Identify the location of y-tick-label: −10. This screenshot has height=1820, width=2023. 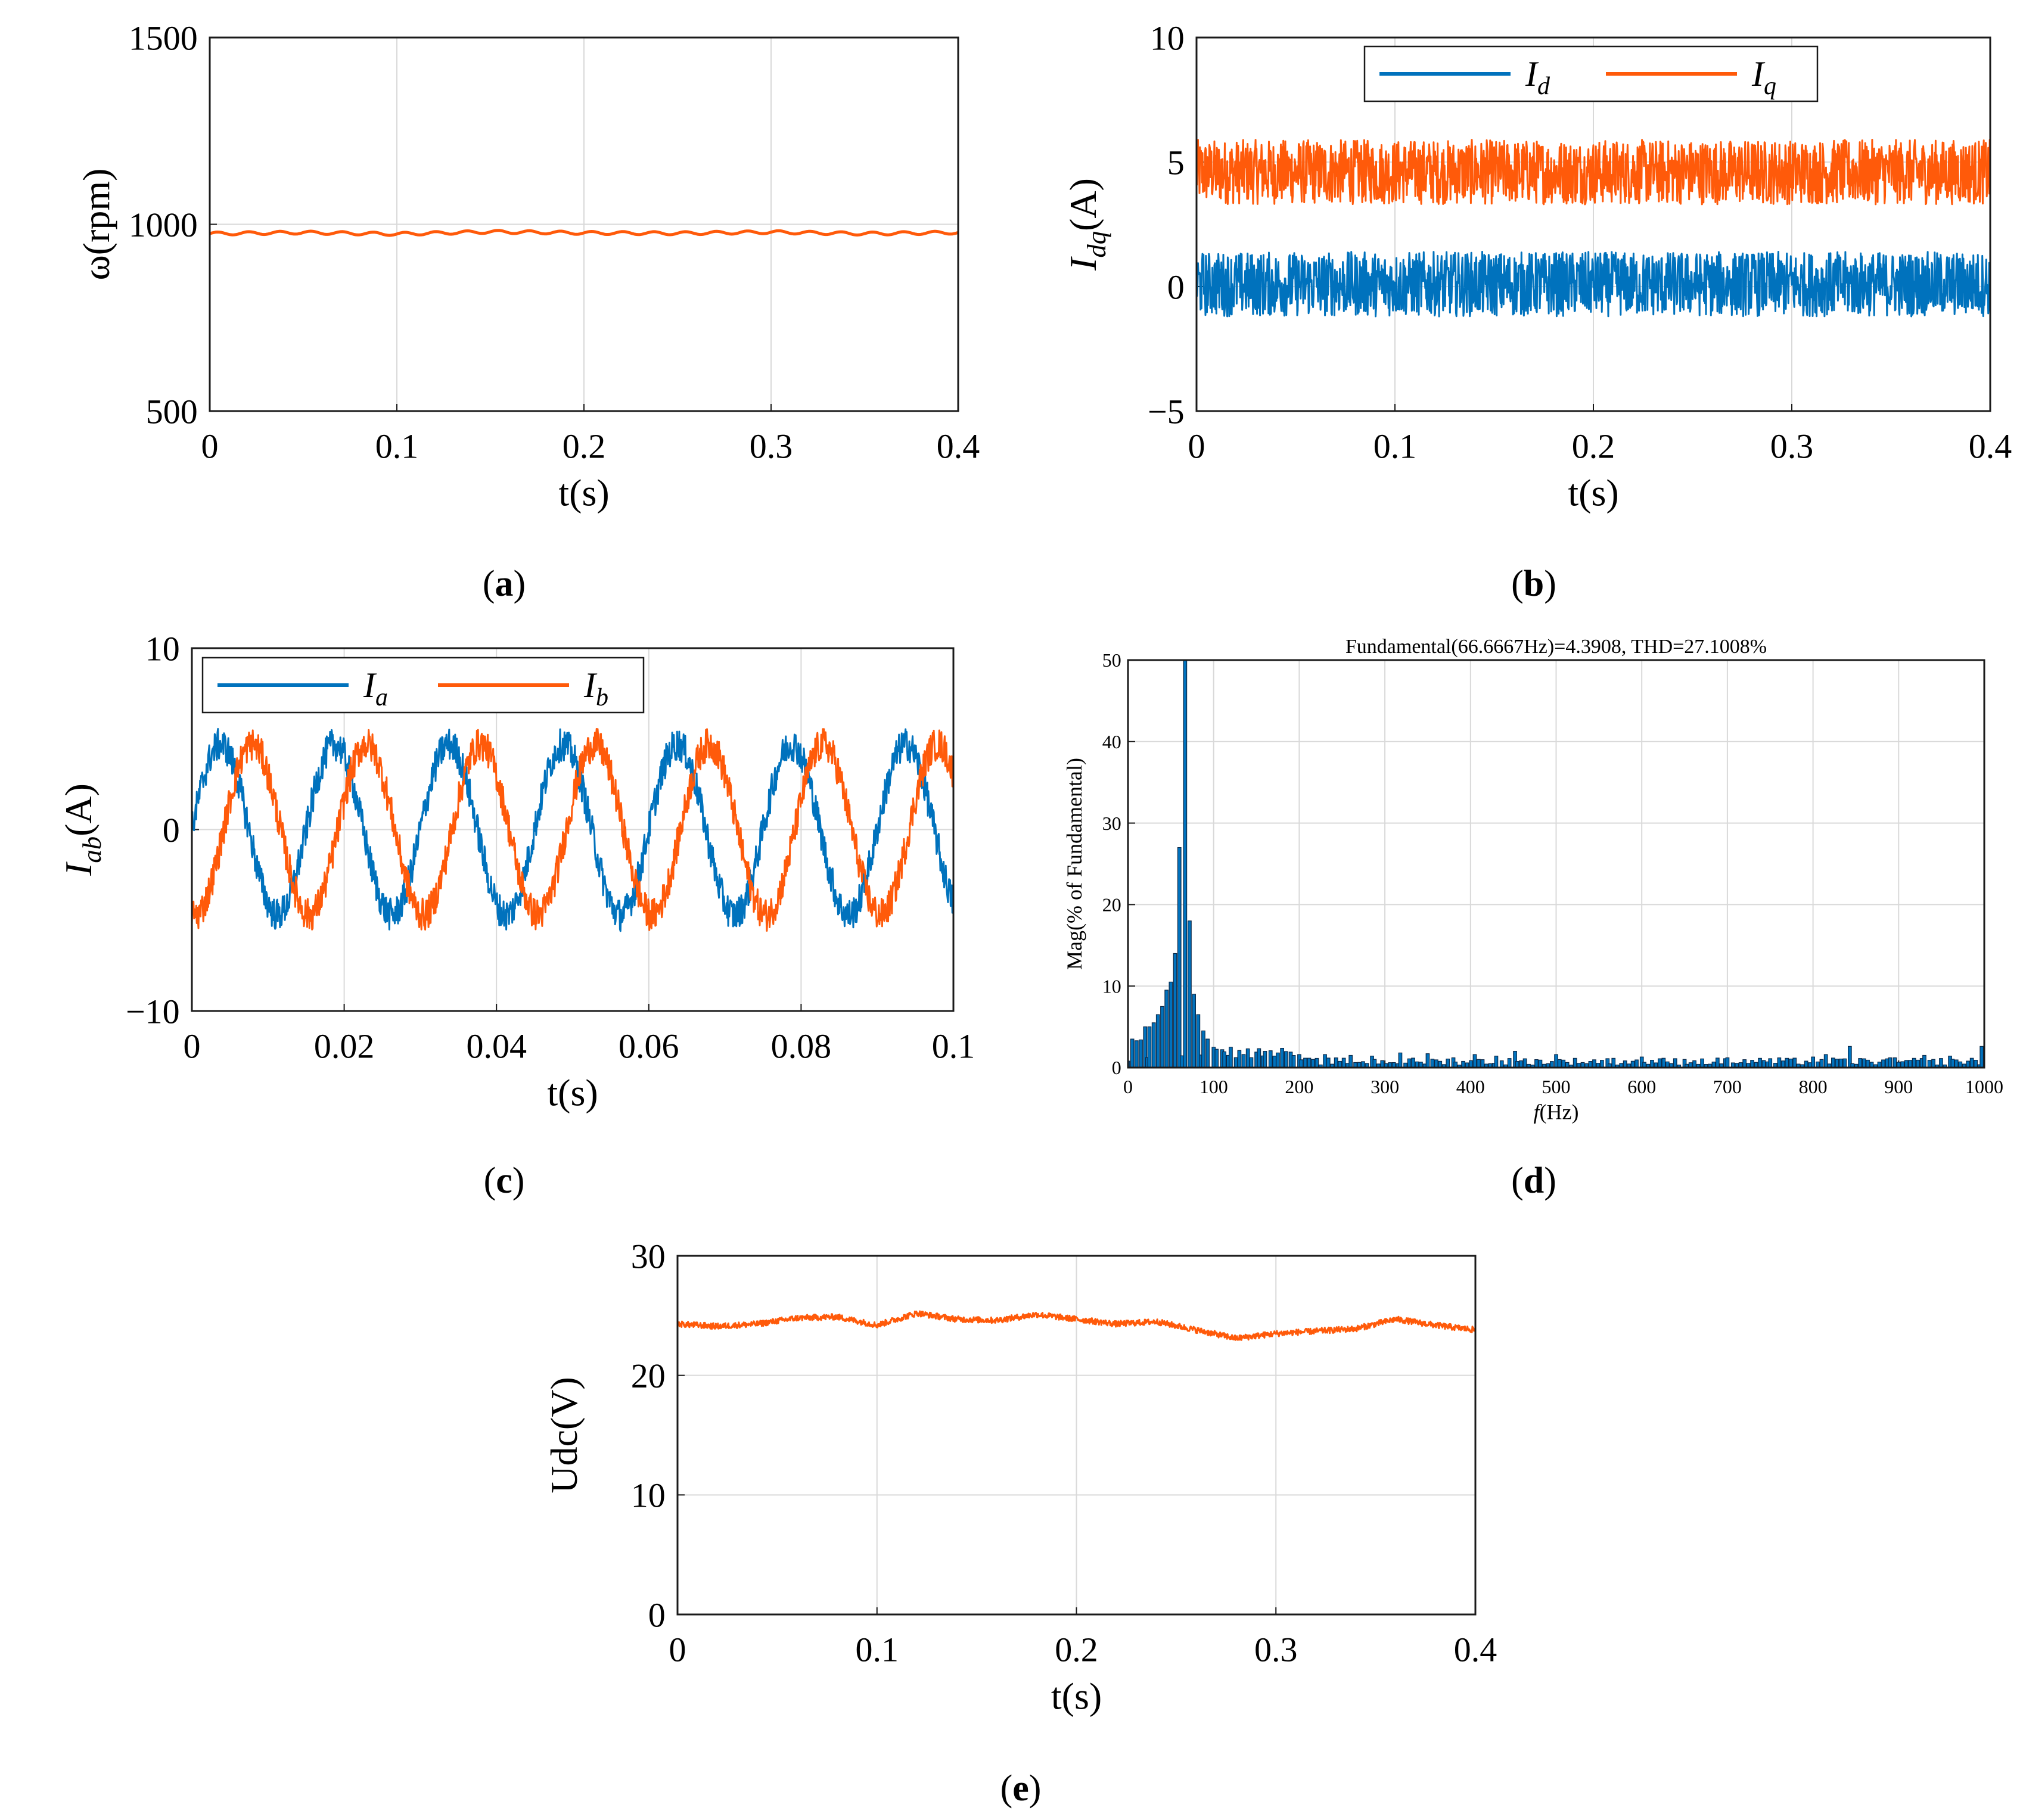
(153, 1011).